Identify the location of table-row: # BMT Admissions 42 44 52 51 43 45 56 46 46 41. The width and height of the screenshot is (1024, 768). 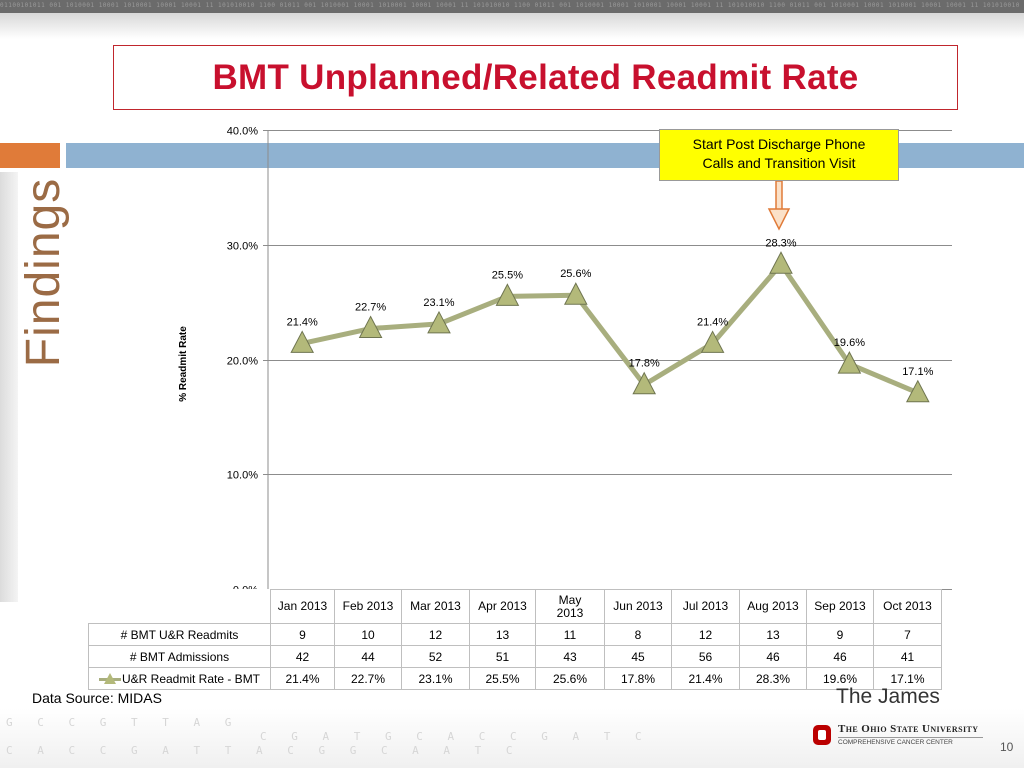
(515, 656).